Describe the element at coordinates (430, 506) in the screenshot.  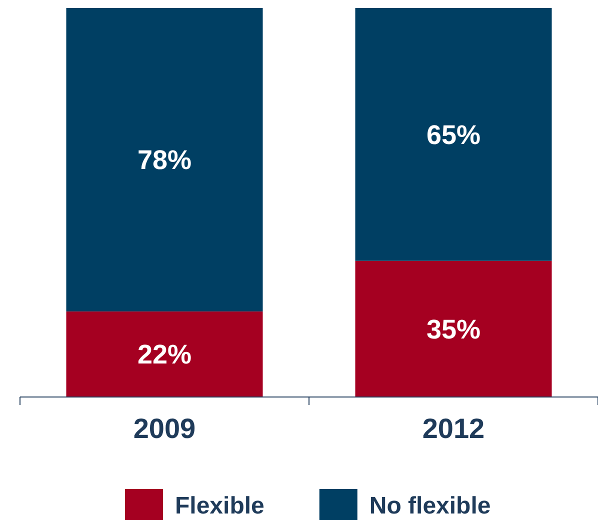
I see `legend-label: No flexible` at that location.